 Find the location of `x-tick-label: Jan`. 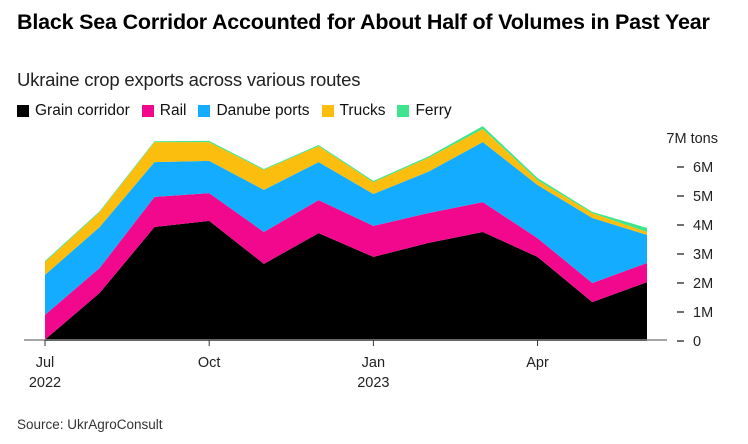

x-tick-label: Jan is located at coordinates (373, 363).